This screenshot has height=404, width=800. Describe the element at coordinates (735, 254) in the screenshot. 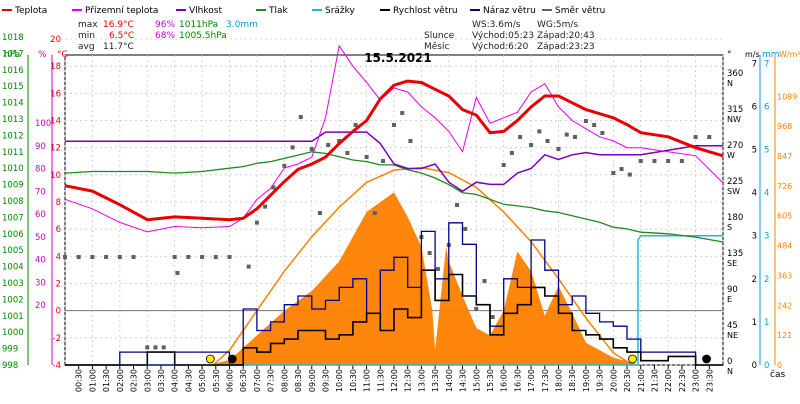

I see `deg-tick-label: 135` at that location.